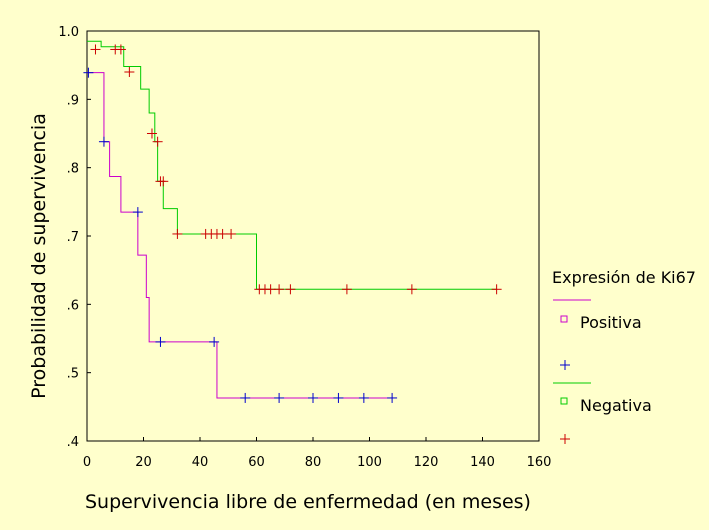  Describe the element at coordinates (143, 462) in the screenshot. I see `x-tick-label: 20` at that location.